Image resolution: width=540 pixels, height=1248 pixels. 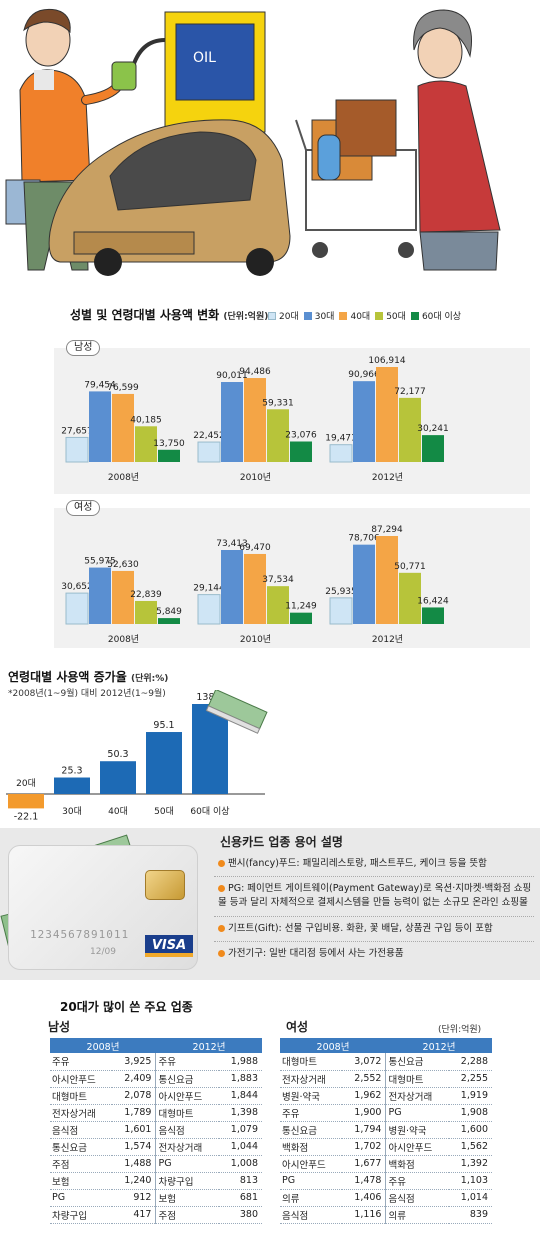 I want to click on table-row: 전자상거래 2,552 대형마트 2,255, so click(x=386, y=1079).